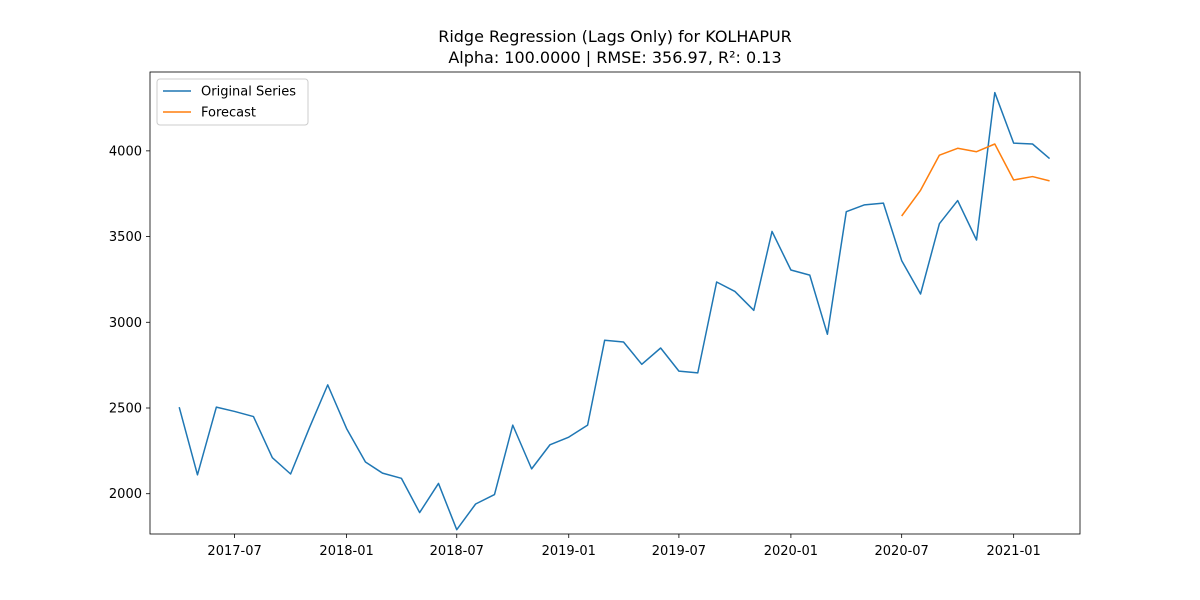 The height and width of the screenshot is (600, 1200). I want to click on x-tick-label: 2020-07, so click(902, 551).